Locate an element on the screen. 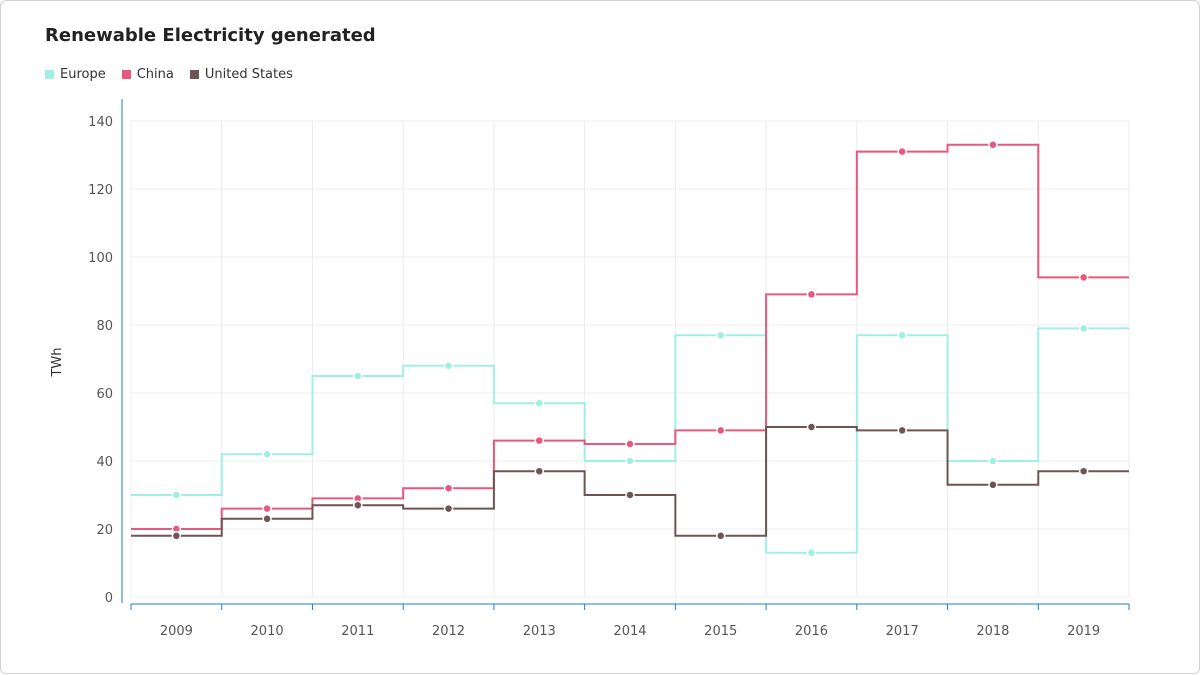 The height and width of the screenshot is (675, 1200). y-axis-label: TWh is located at coordinates (57, 362).